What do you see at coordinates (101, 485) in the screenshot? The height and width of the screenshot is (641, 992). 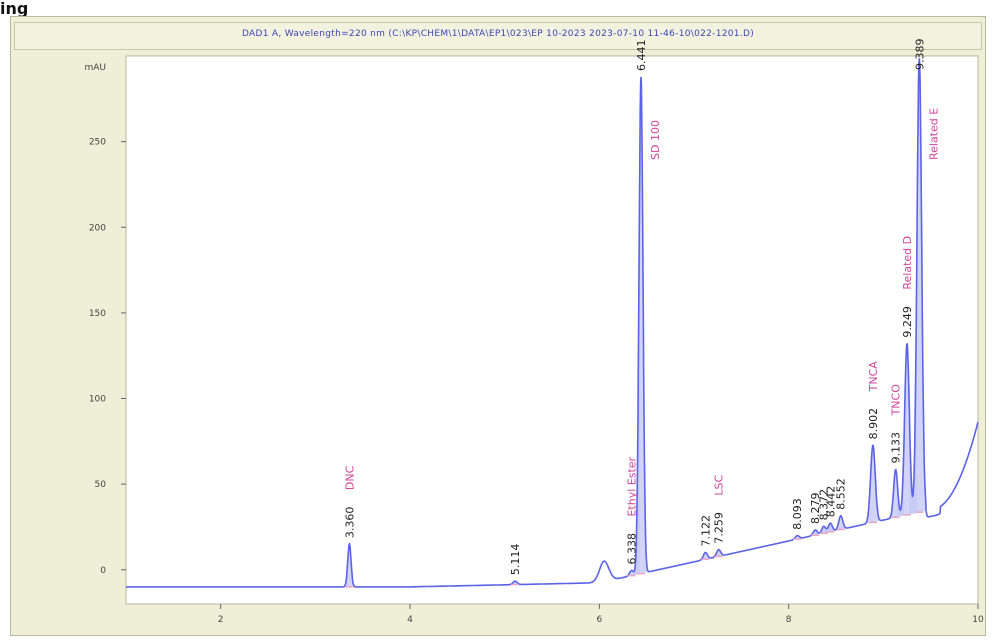 I see `y-tick-label: 50` at bounding box center [101, 485].